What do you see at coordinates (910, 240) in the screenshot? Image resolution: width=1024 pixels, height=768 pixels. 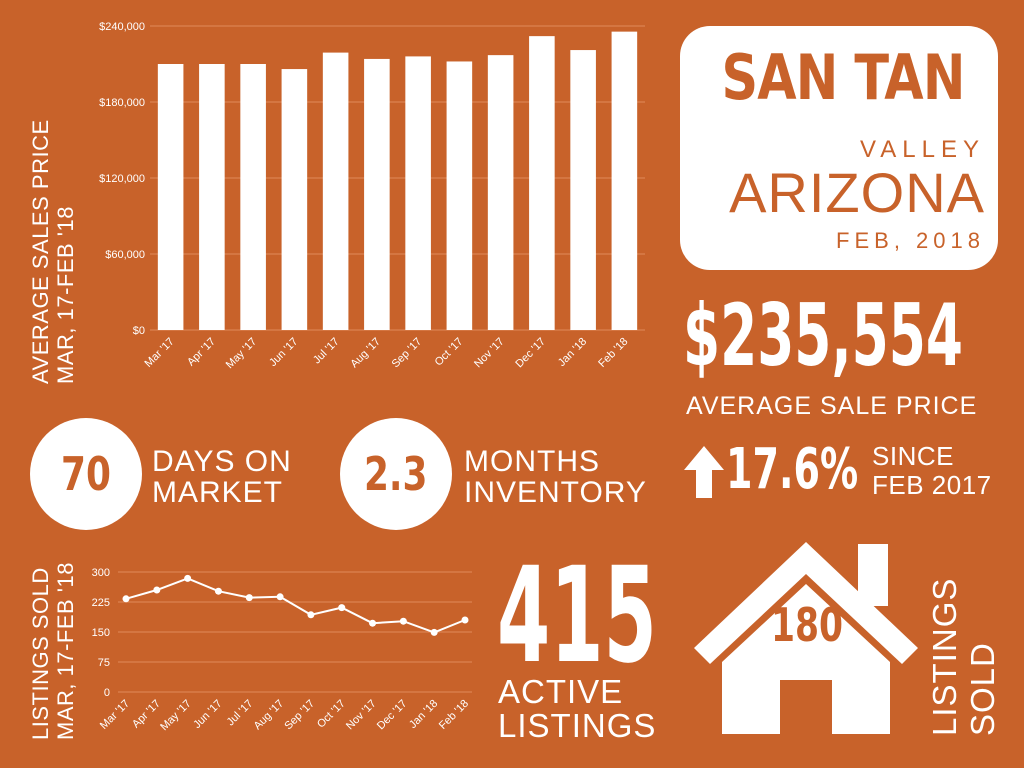 I see `report-date: FEB, 2018` at bounding box center [910, 240].